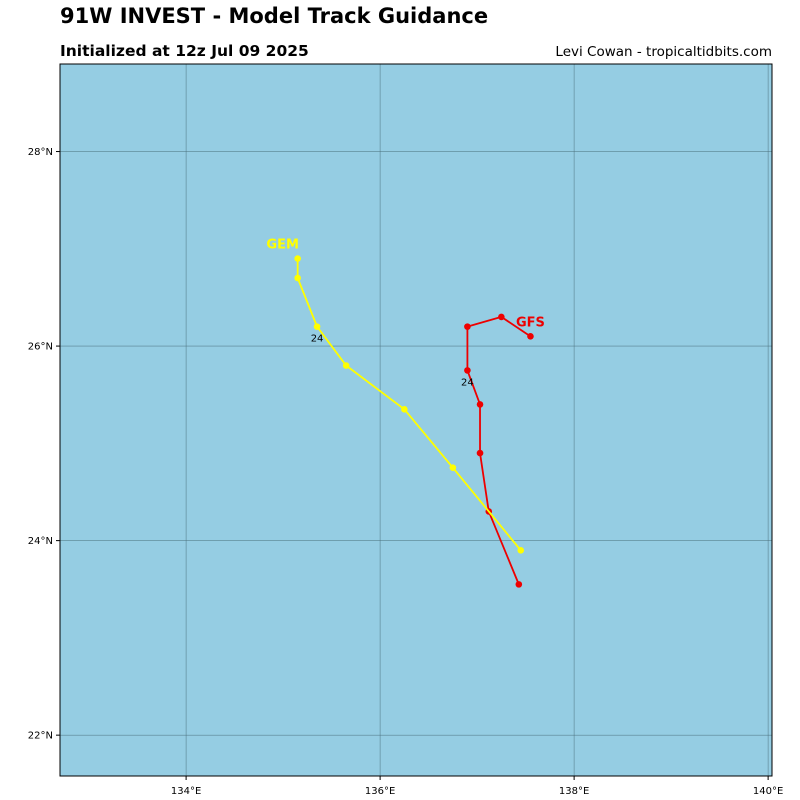  I want to click on track-line, so click(498, 450).